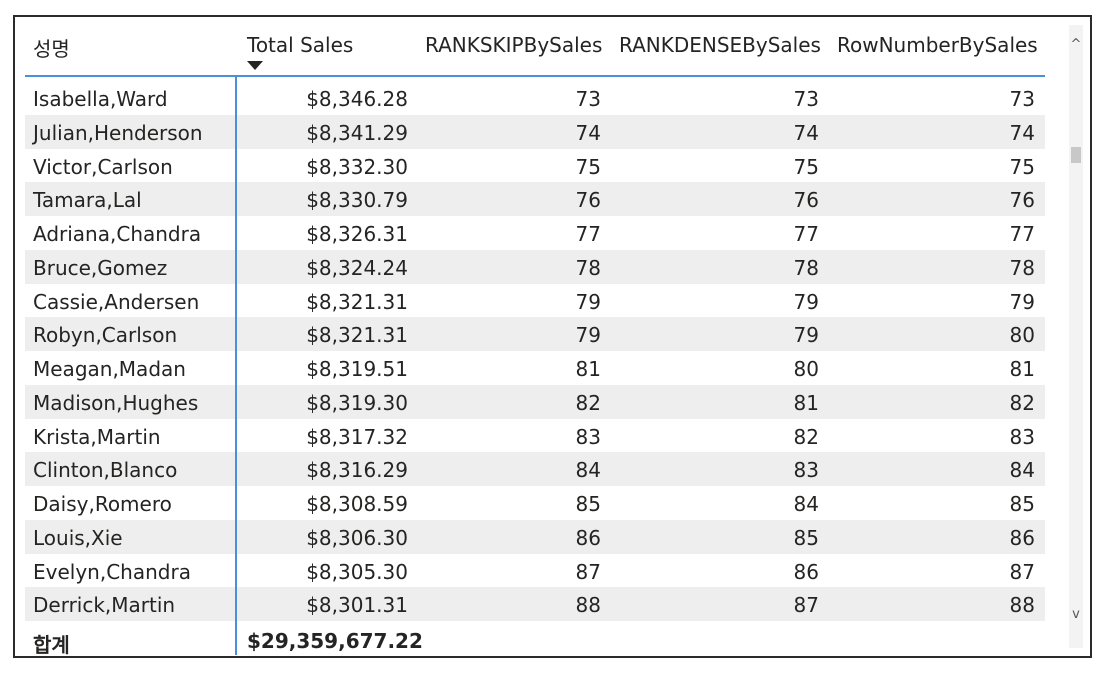 Image resolution: width=1113 pixels, height=676 pixels. I want to click on table-row: Adriana,Chandra $8,326.31 77 77 77, so click(535, 233).